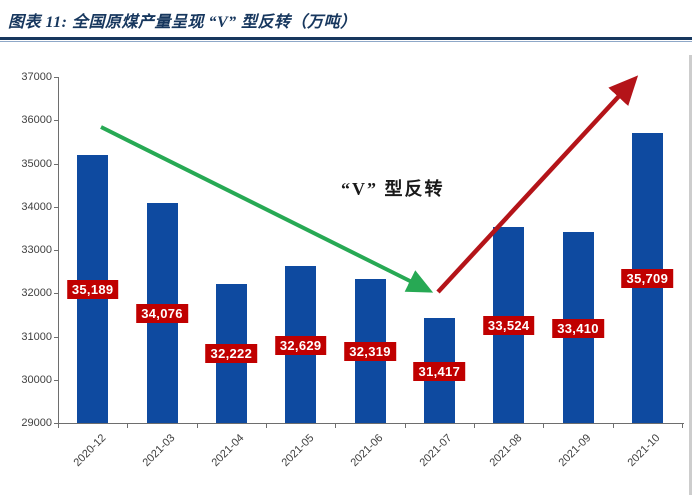 This screenshot has height=495, width=692. I want to click on v-reversal-annotation: “V” 型反转, so click(393, 189).